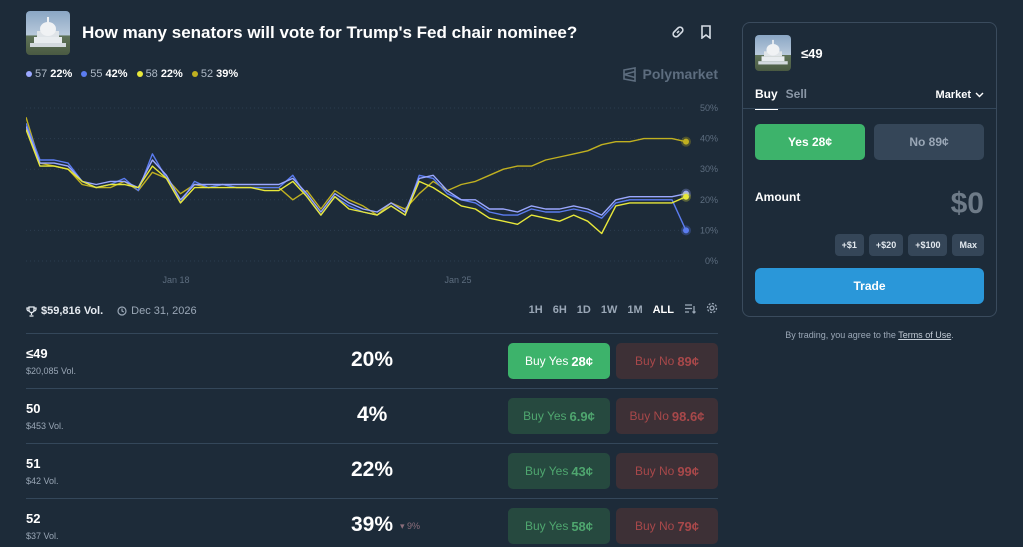  What do you see at coordinates (869, 286) in the screenshot?
I see `trade-button: Trade` at bounding box center [869, 286].